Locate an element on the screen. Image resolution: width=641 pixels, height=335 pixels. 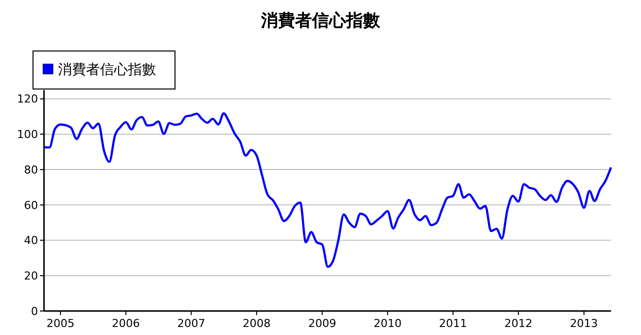
x-tick-label: 2011 is located at coordinates (452, 323).